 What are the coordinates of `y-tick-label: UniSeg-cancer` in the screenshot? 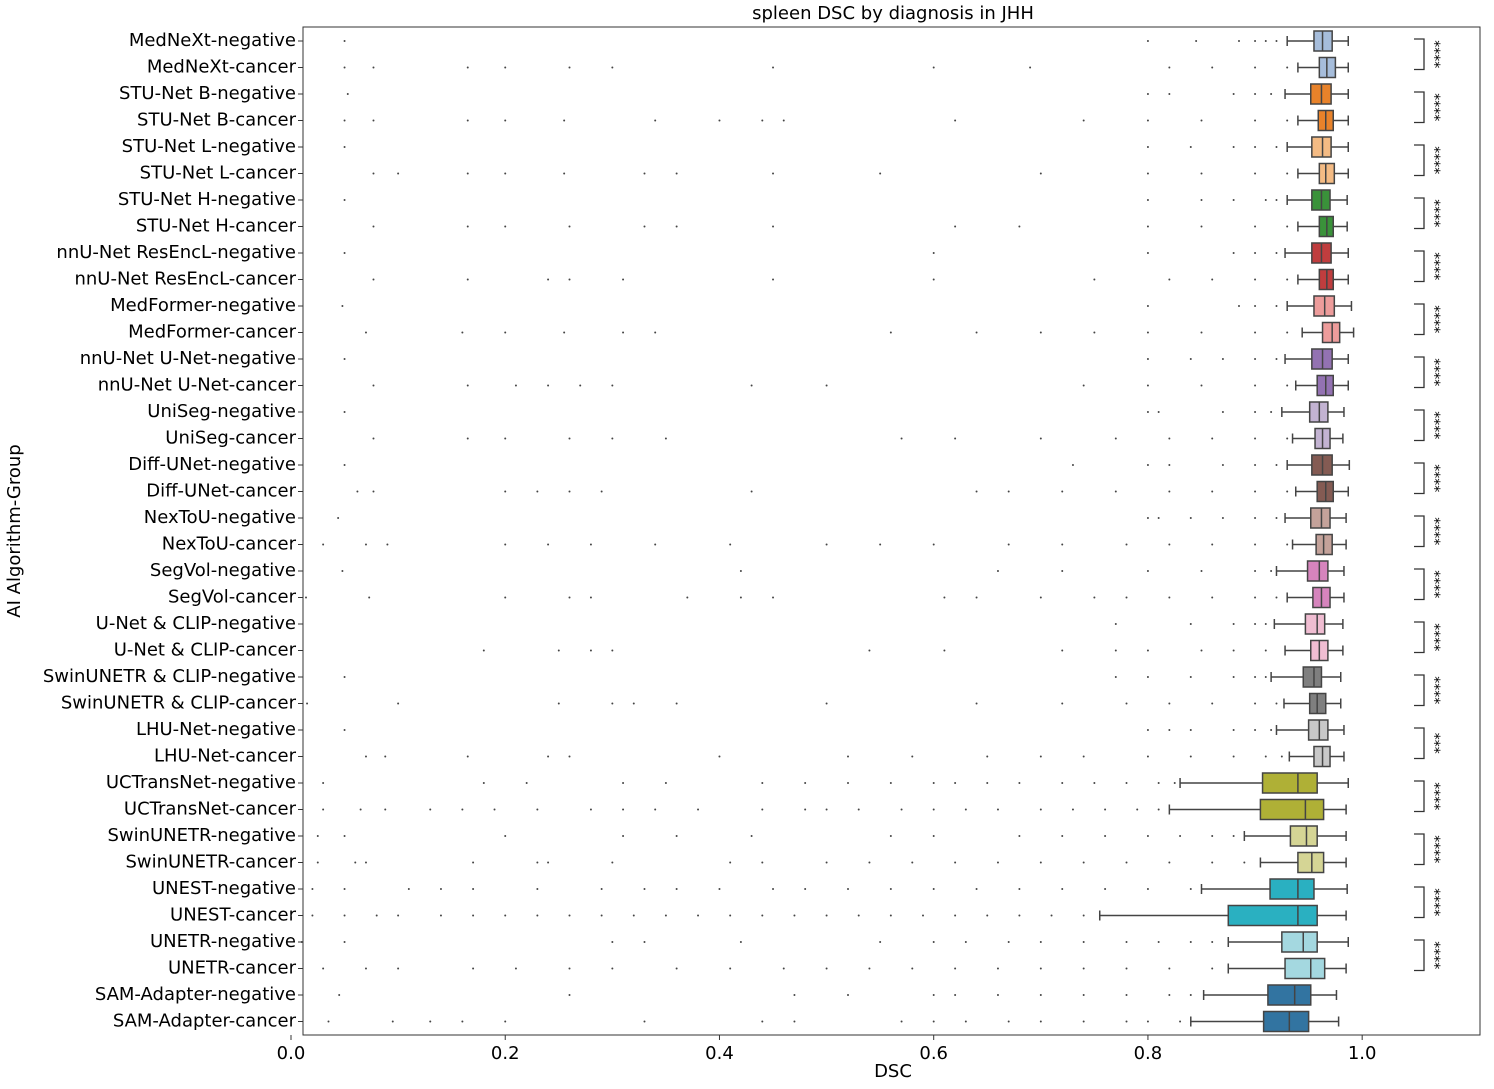 It's located at (230, 438).